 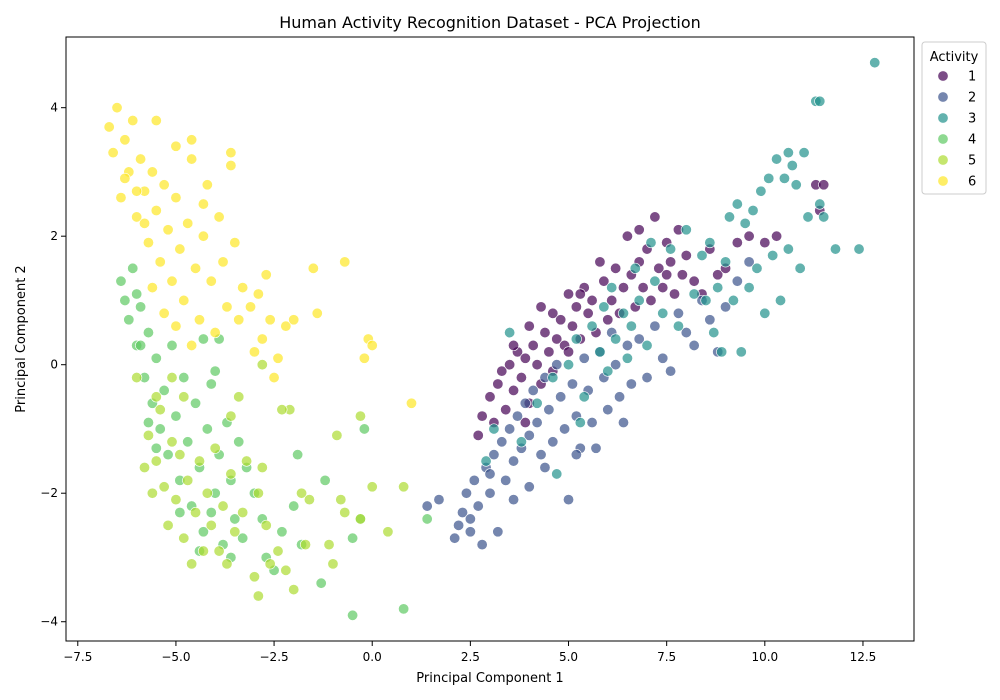 I want to click on x-tick-label: 0.0, so click(x=372, y=657).